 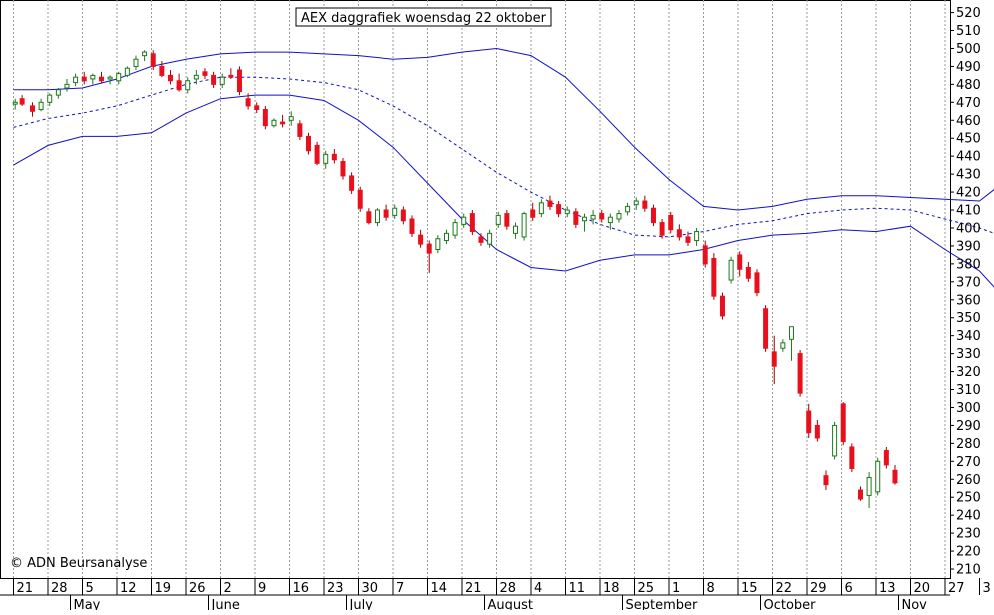 I want to click on x-day-label: 4, so click(x=538, y=588).